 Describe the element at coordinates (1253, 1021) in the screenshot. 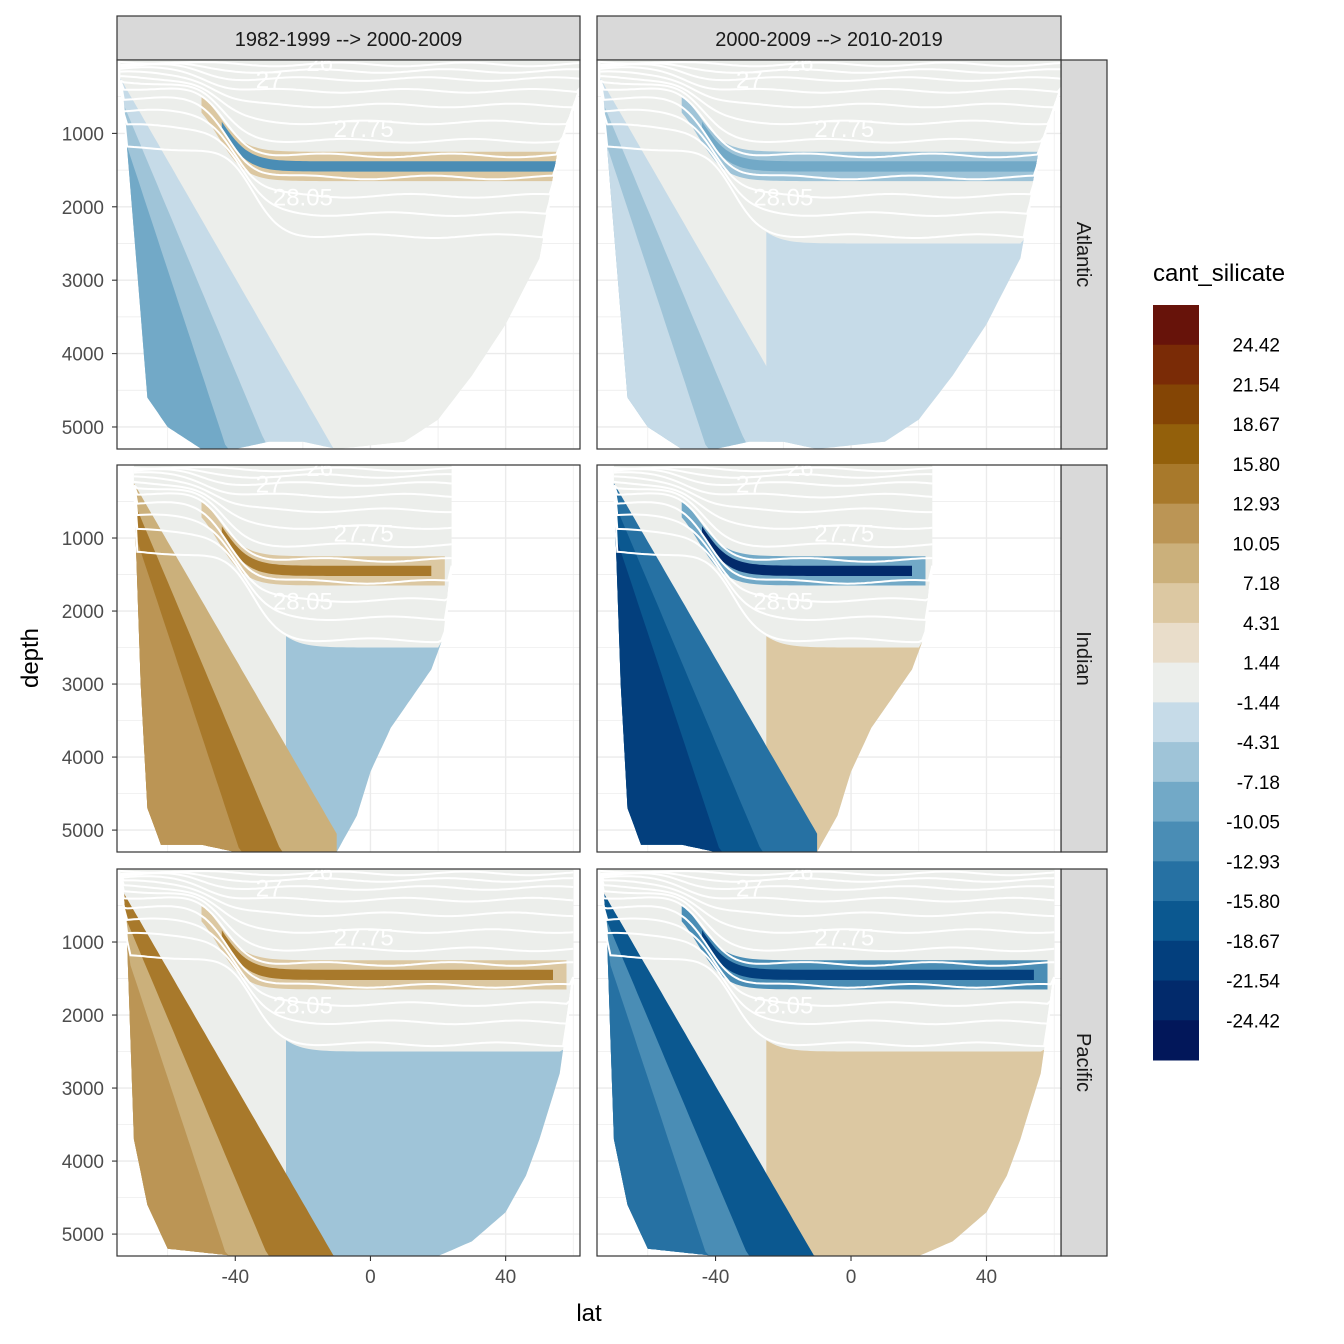

I see `legend-label: -24.42` at that location.